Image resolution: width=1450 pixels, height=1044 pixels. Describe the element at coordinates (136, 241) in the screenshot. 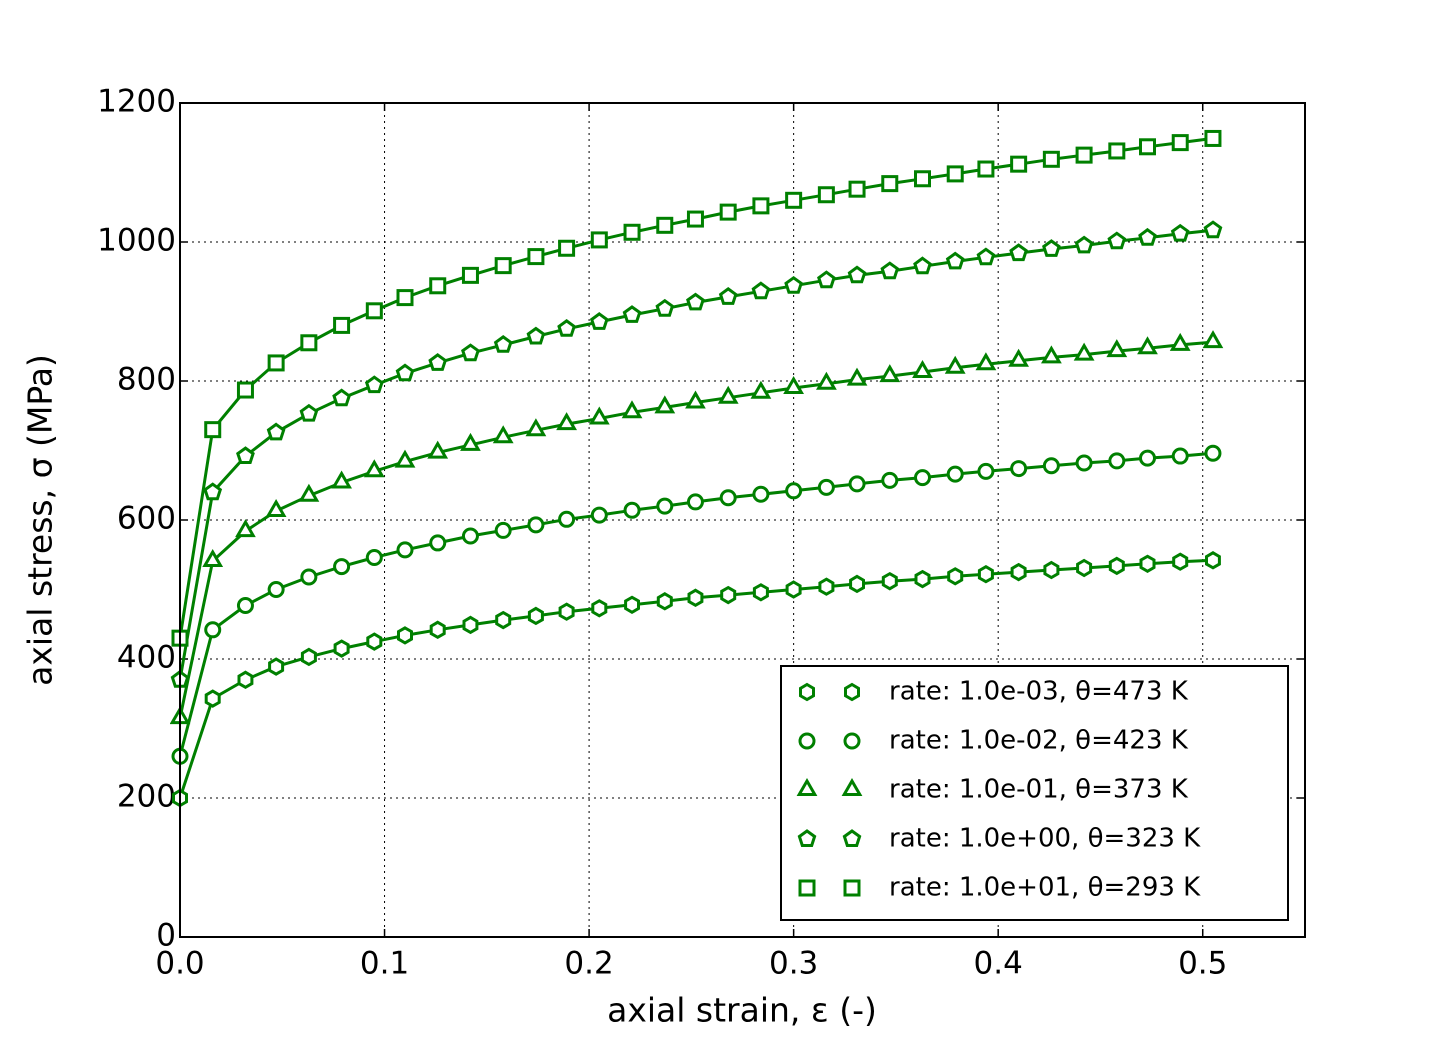

I see `y-tick-label: 1000` at that location.